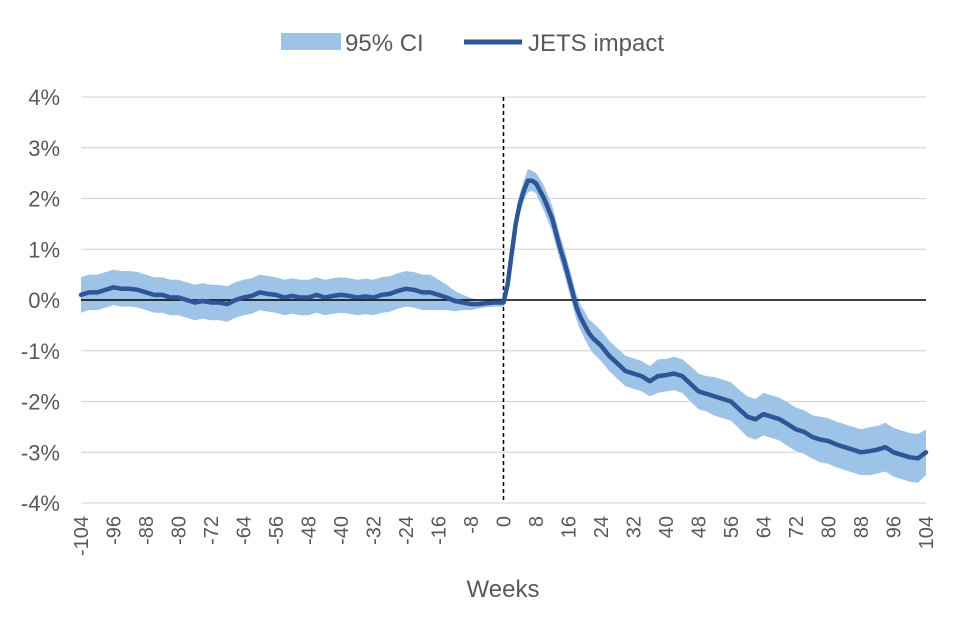  I want to click on y-tick-label: 1%, so click(44, 249).